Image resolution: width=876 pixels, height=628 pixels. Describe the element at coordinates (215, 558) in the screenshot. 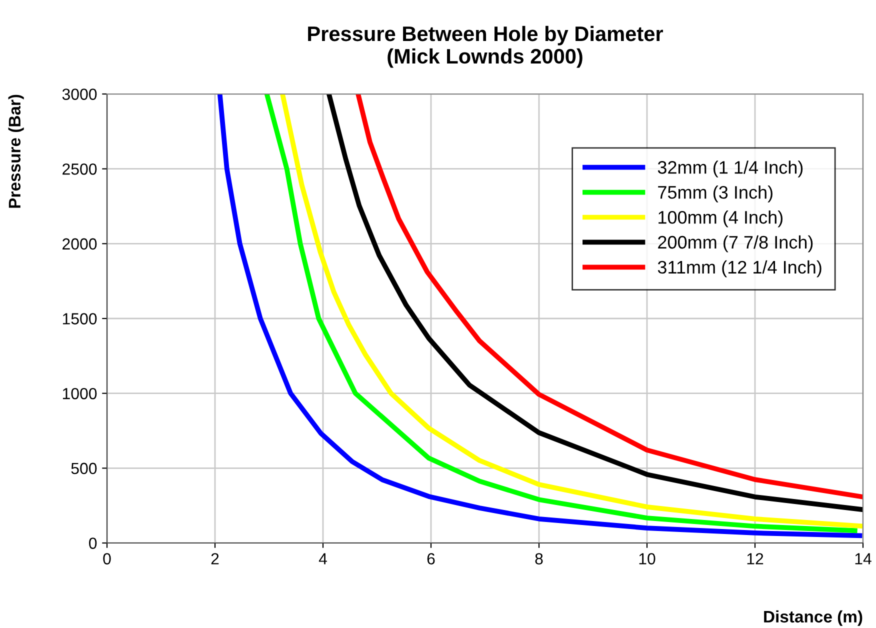

I see `x-tick-label: 2` at that location.